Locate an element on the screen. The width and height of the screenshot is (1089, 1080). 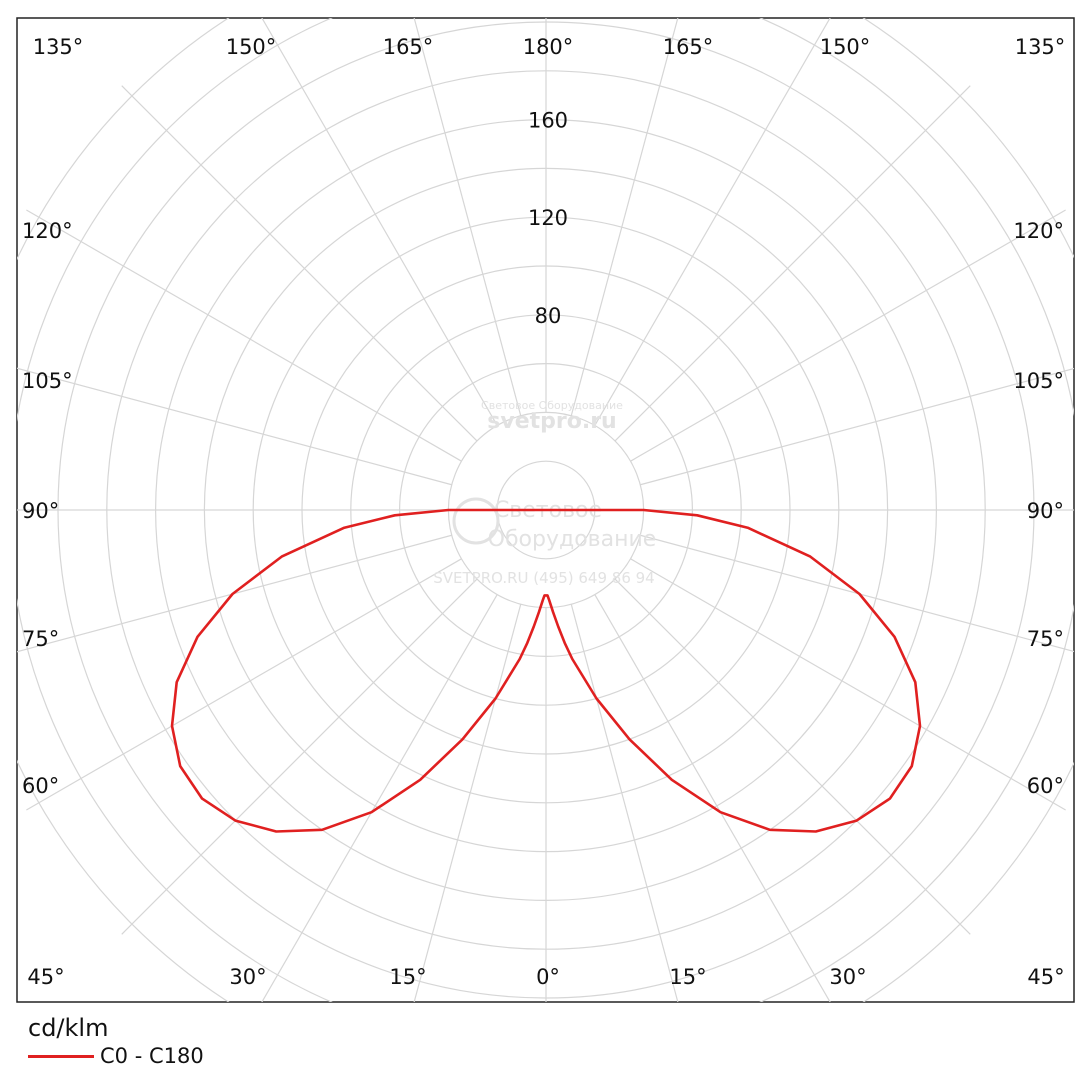
legend-swatch is located at coordinates (61, 1056).